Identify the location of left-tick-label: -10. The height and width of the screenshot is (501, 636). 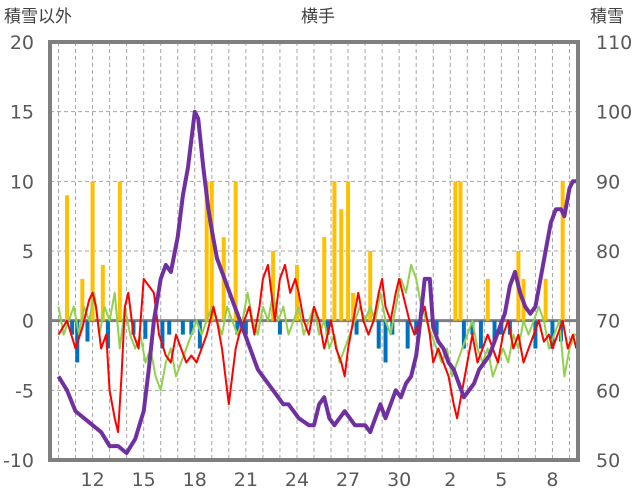
(18, 461).